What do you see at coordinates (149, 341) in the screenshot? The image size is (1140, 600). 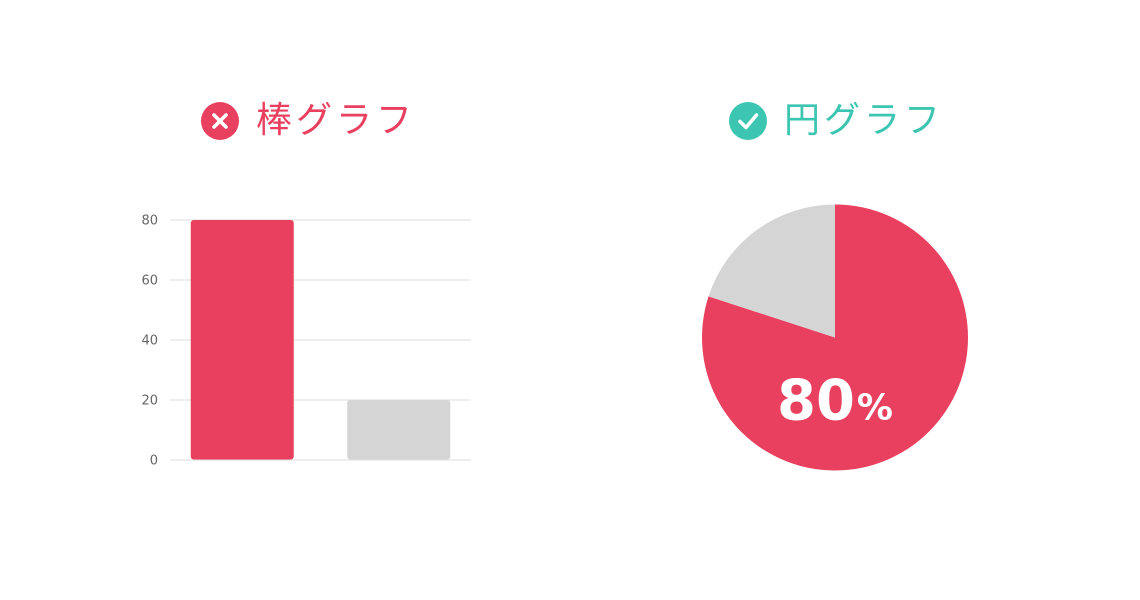 I see `y-tick-label: 40` at bounding box center [149, 341].